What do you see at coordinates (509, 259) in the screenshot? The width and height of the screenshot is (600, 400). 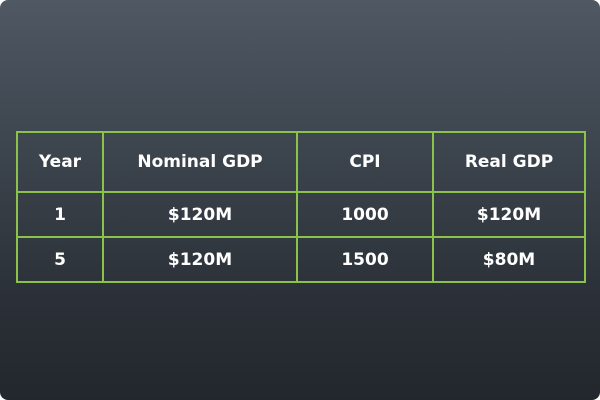 I see `cell-real-gdp: $80M` at bounding box center [509, 259].